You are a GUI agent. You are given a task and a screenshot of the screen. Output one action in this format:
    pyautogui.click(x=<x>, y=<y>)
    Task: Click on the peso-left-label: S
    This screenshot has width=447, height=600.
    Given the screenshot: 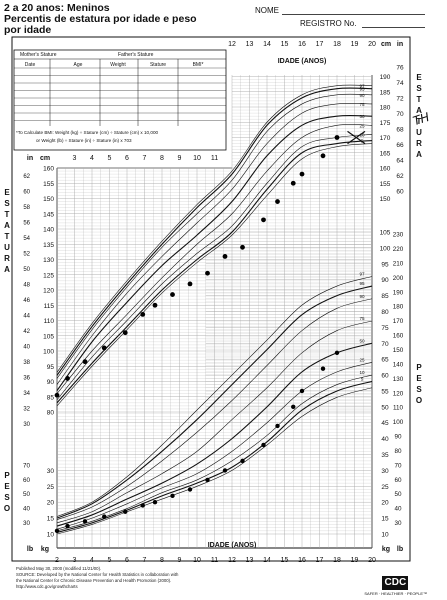 What is the action you would take?
    pyautogui.click(x=7, y=497)
    